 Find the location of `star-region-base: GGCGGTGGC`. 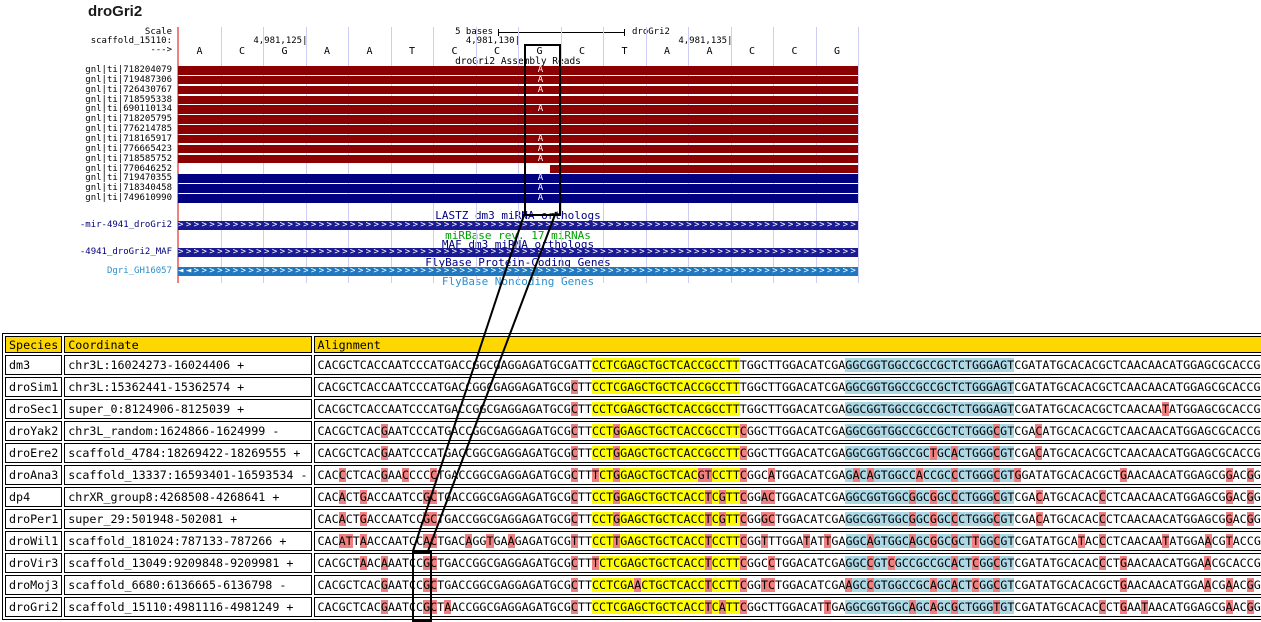

star-region-base: GGCGGTGGC is located at coordinates (877, 519).